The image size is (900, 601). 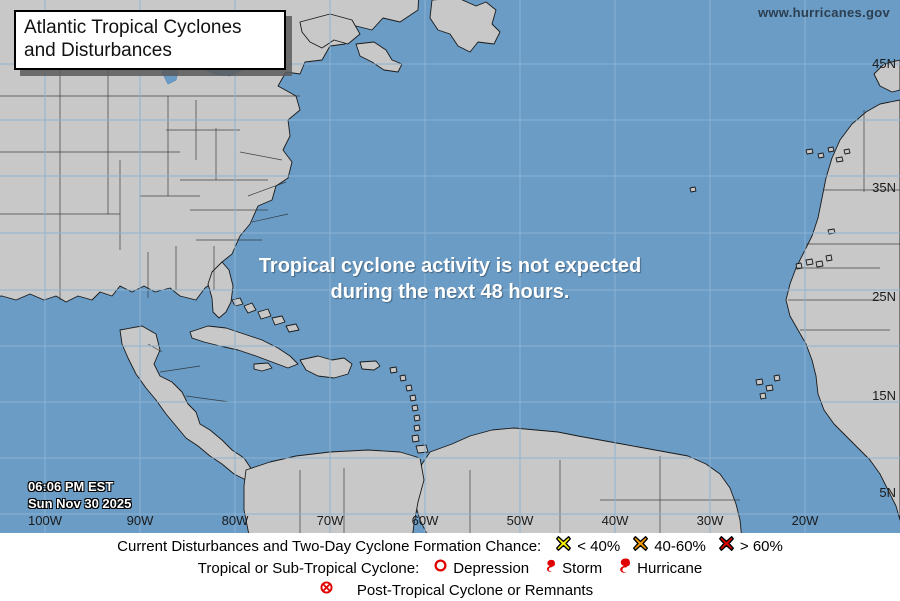 What do you see at coordinates (326, 590) in the screenshot?
I see `post-tropical-circle-x-icon` at bounding box center [326, 590].